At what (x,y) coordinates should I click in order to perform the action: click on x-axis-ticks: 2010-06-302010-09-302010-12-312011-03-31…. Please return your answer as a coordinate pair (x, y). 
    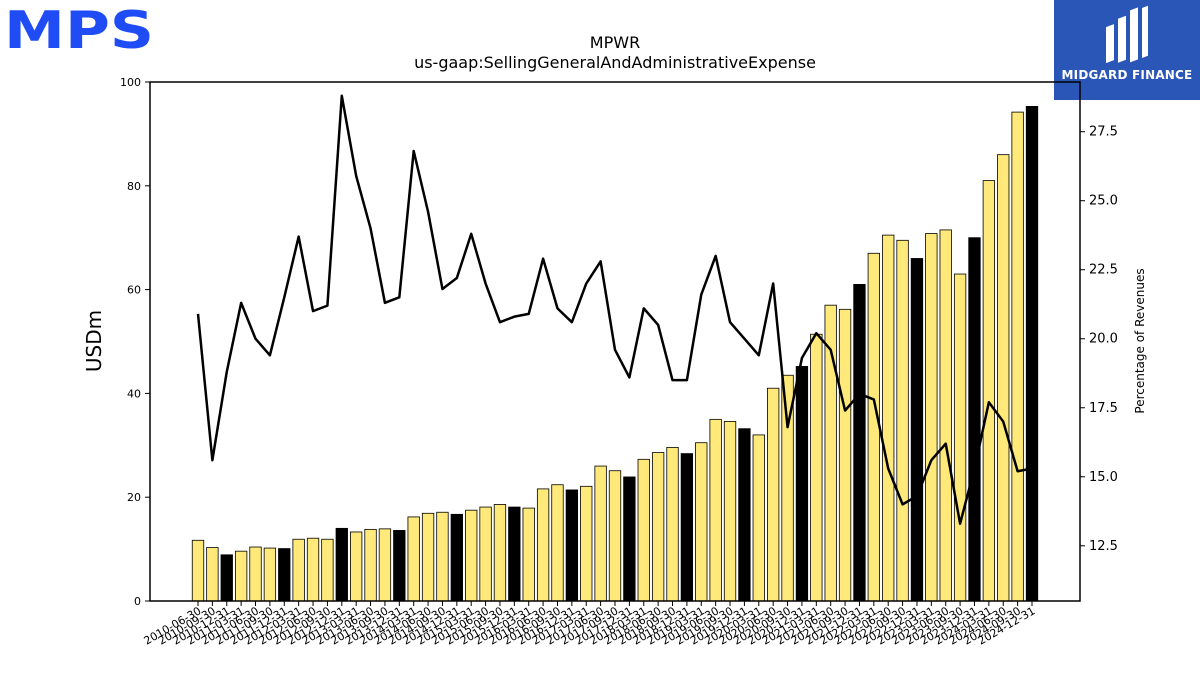
    Looking at the image, I should click on (590, 624).